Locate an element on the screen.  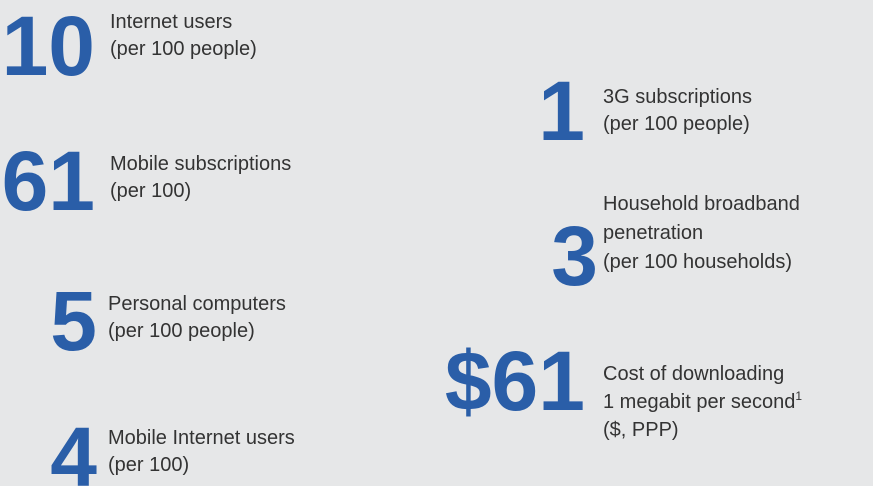
label-line: ($, PPP) is located at coordinates (641, 430).